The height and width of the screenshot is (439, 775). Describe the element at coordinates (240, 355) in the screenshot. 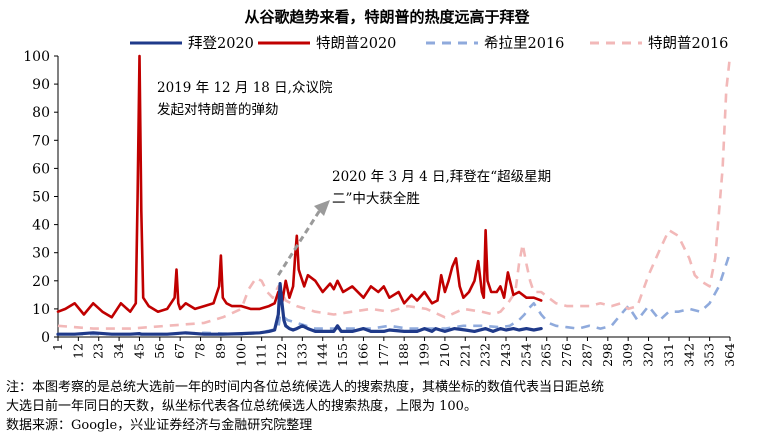

I see `x-tick-label-100: 100` at that location.